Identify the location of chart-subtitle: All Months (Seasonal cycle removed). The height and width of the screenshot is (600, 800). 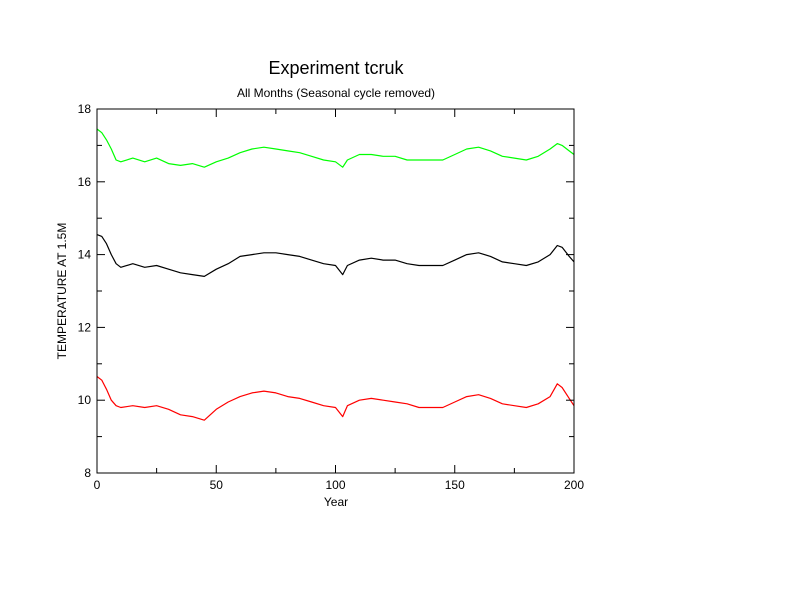
(336, 93).